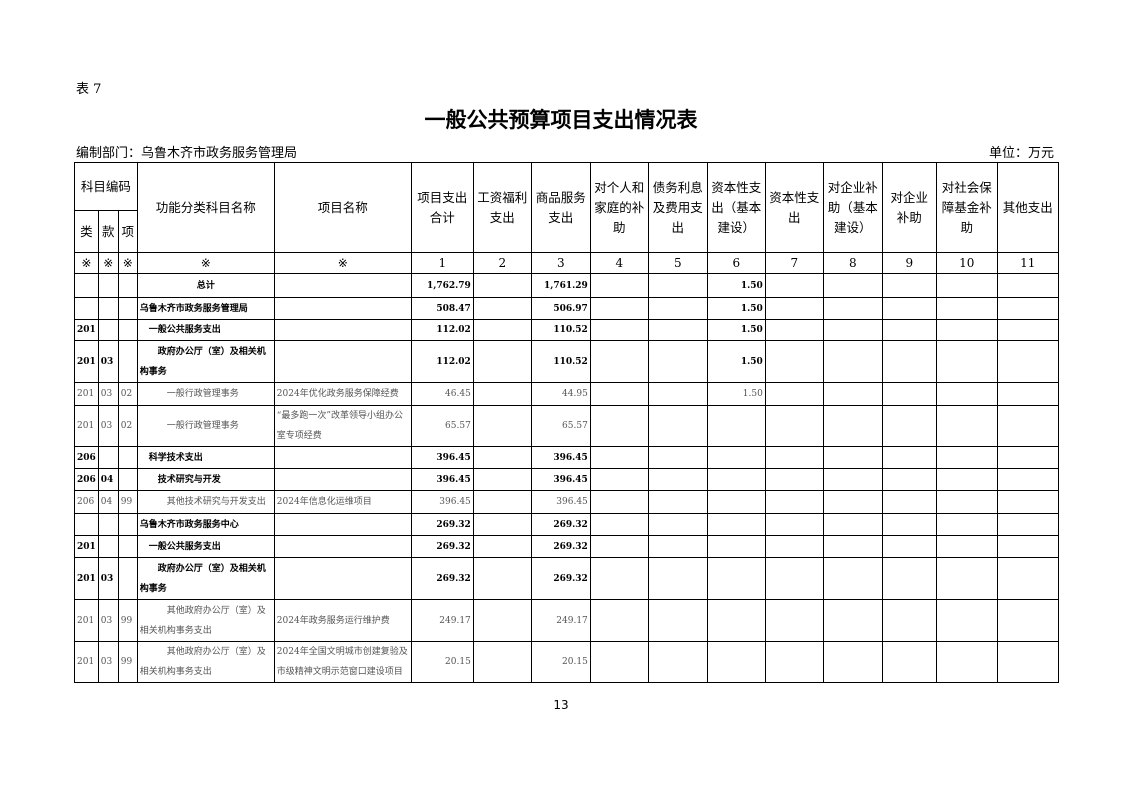 The width and height of the screenshot is (1122, 793). I want to click on table-cell: 269.32, so click(560, 546).